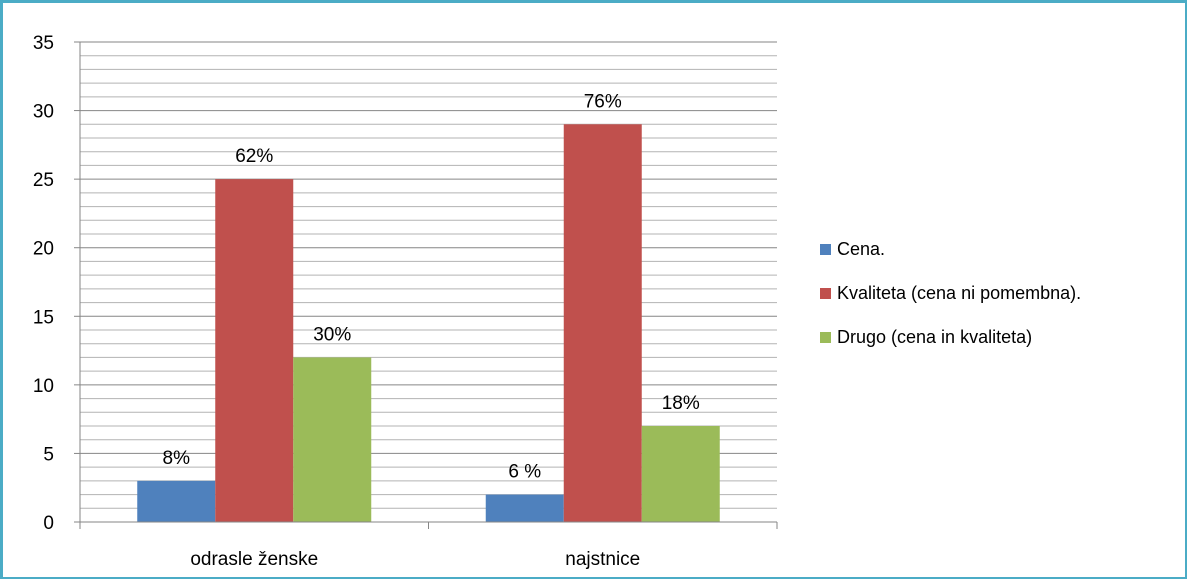  What do you see at coordinates (332, 334) in the screenshot?
I see `data-label: 30%` at bounding box center [332, 334].